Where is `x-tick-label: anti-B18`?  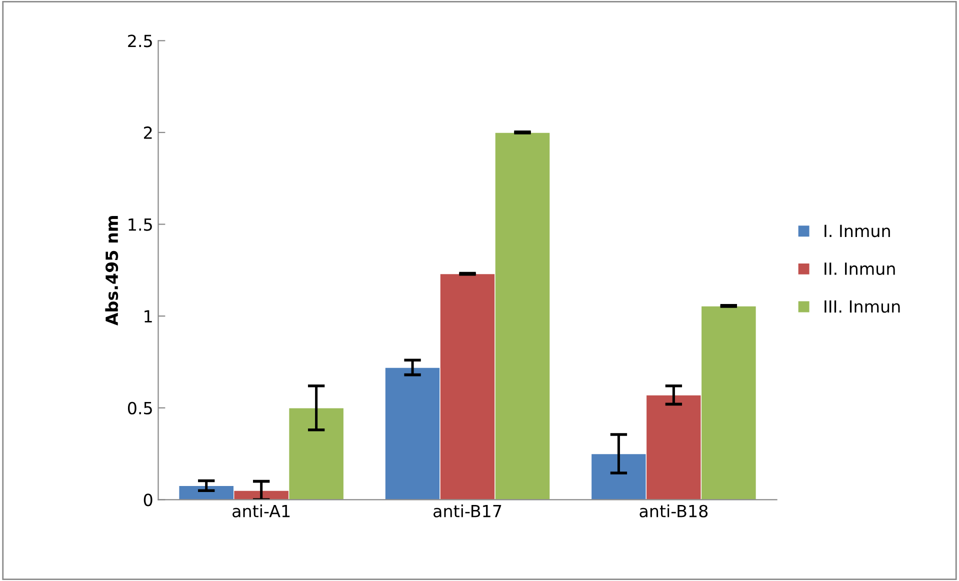 x-tick-label: anti-B18 is located at coordinates (674, 511).